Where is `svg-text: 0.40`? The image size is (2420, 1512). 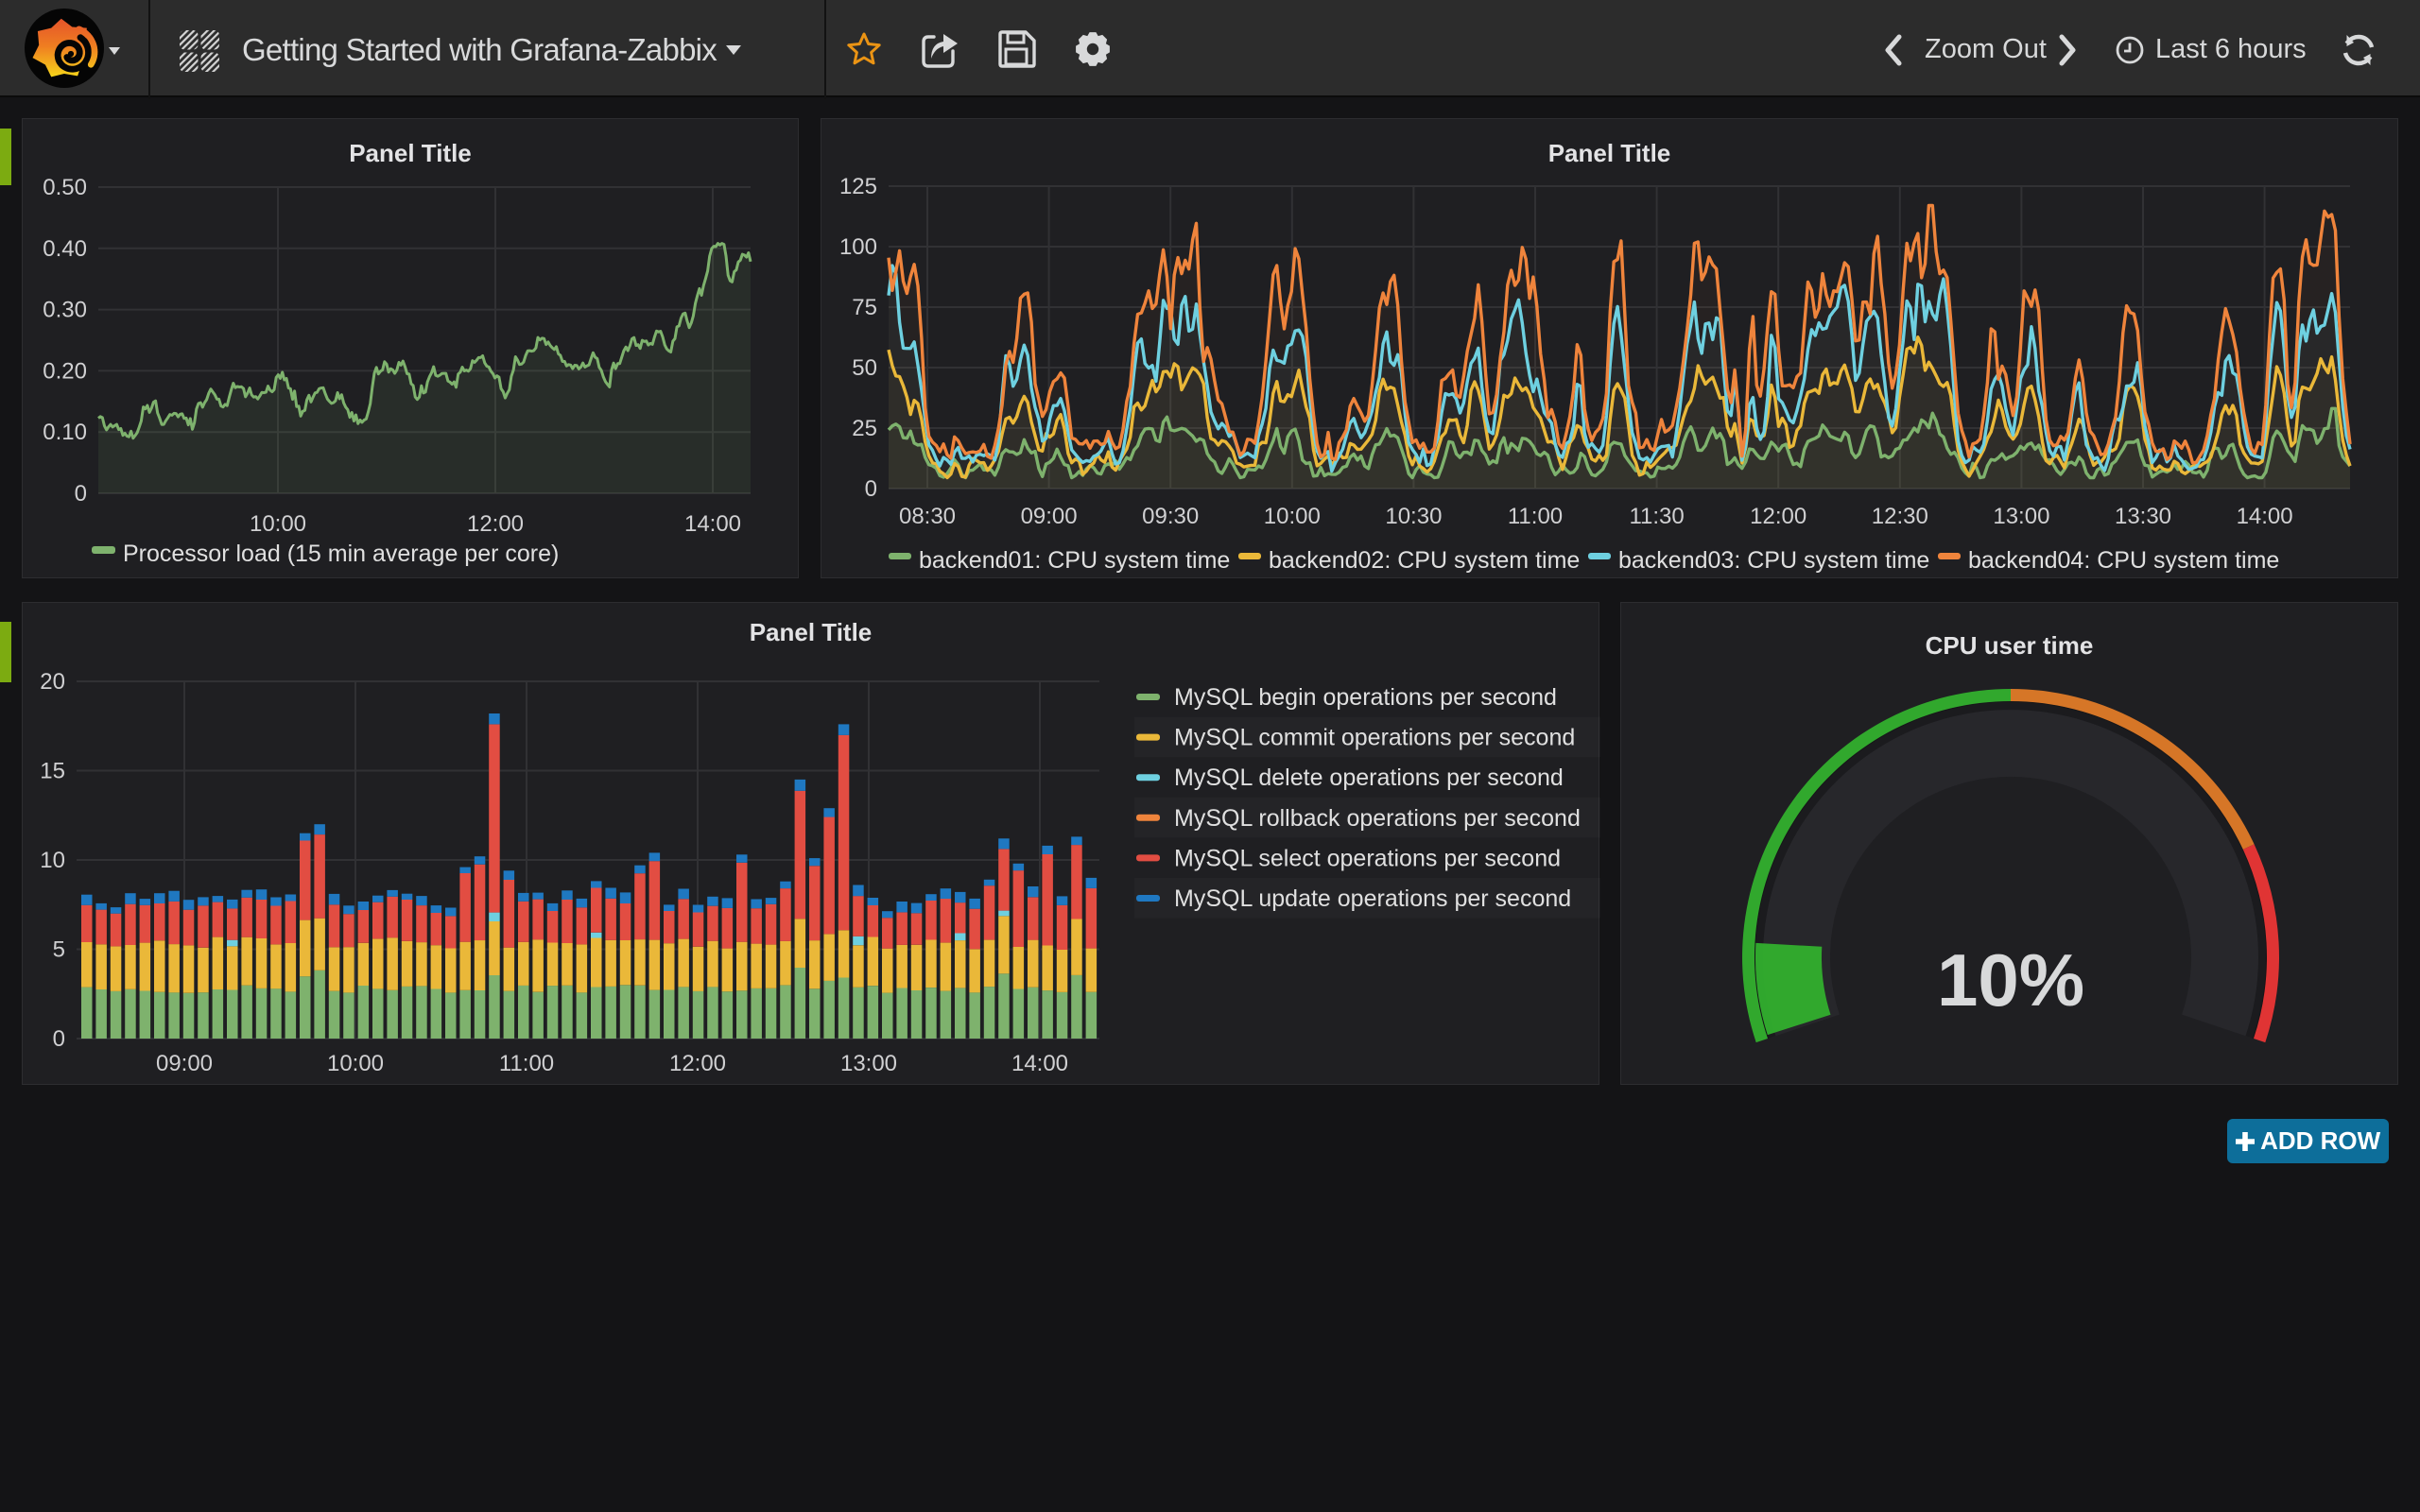 svg-text: 0.40 is located at coordinates (65, 249).